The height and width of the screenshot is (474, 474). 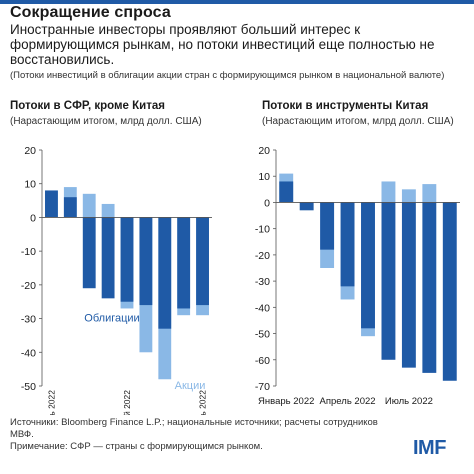 What do you see at coordinates (358, 121) in the screenshot?
I see `right-chart-subtitle: (Нарастающим итогом, млрд долл. США)` at bounding box center [358, 121].